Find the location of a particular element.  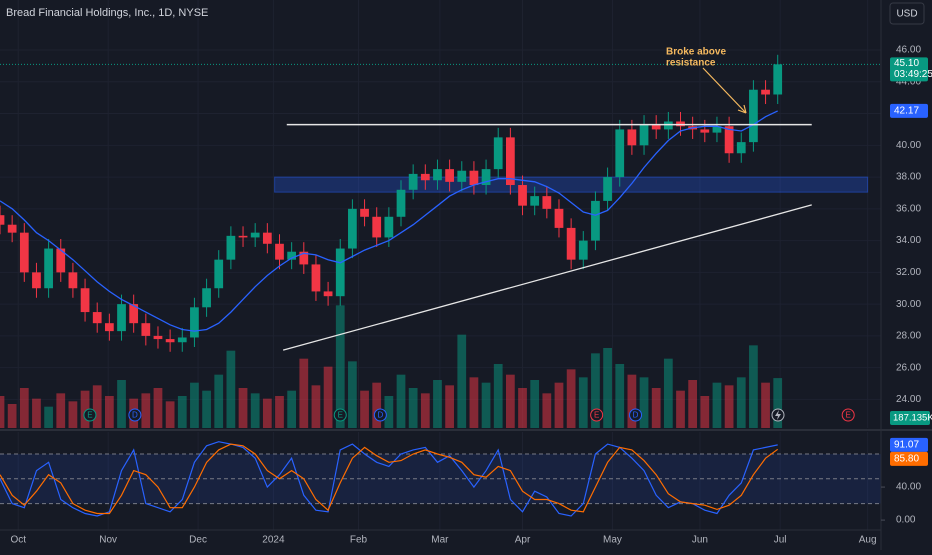

oscillator-tag is located at coordinates (909, 444).